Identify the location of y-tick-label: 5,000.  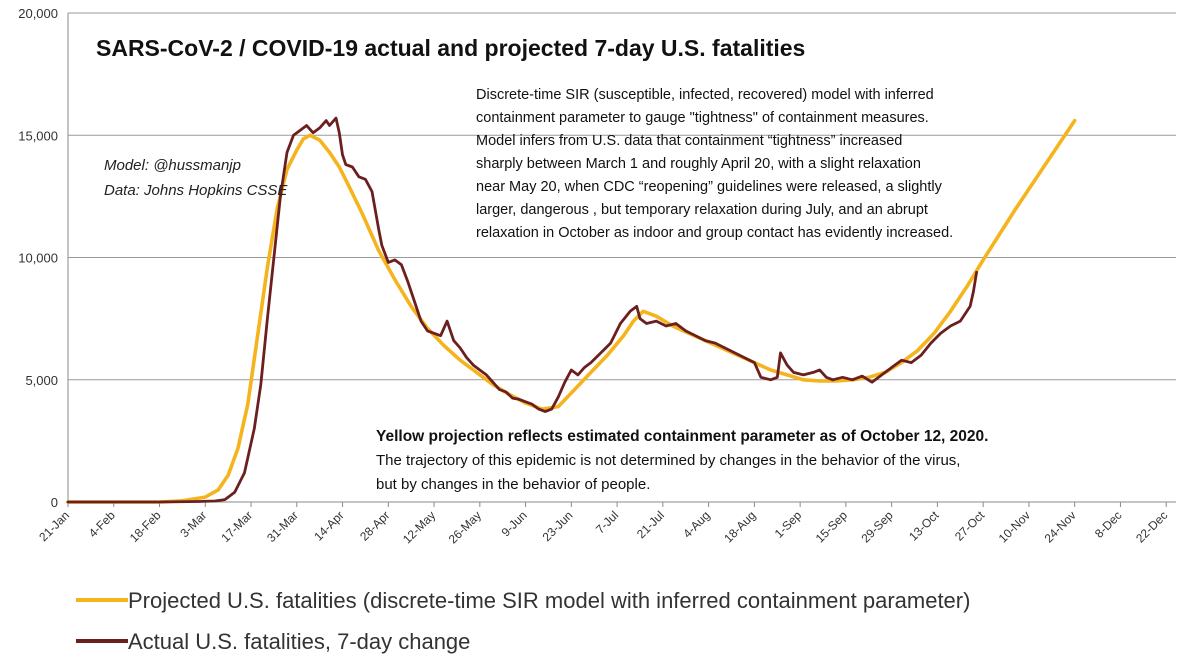
(41, 380).